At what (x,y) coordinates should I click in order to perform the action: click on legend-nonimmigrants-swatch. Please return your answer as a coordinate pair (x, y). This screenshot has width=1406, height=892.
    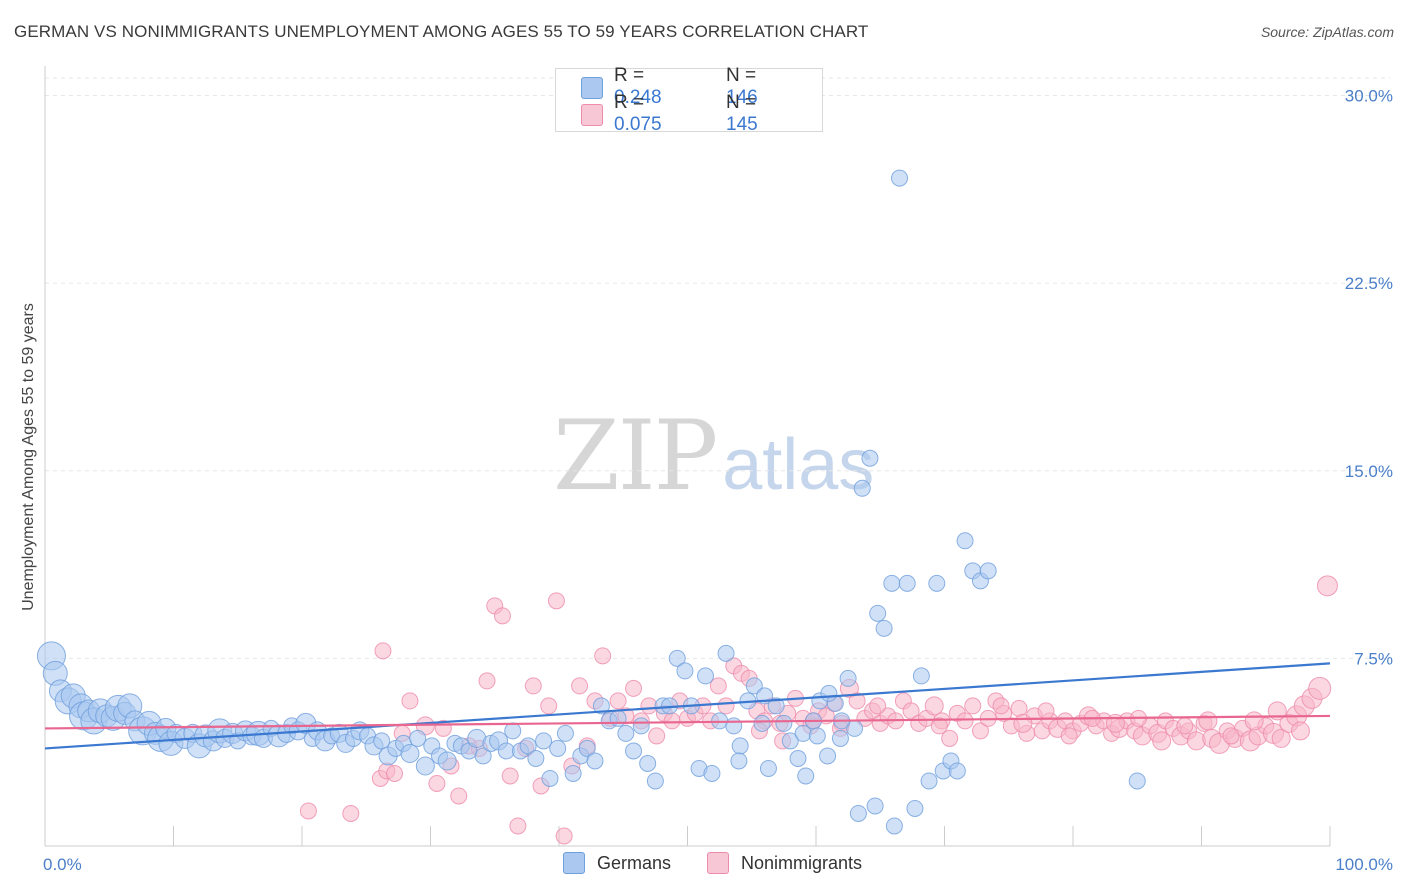
    Looking at the image, I should click on (718, 863).